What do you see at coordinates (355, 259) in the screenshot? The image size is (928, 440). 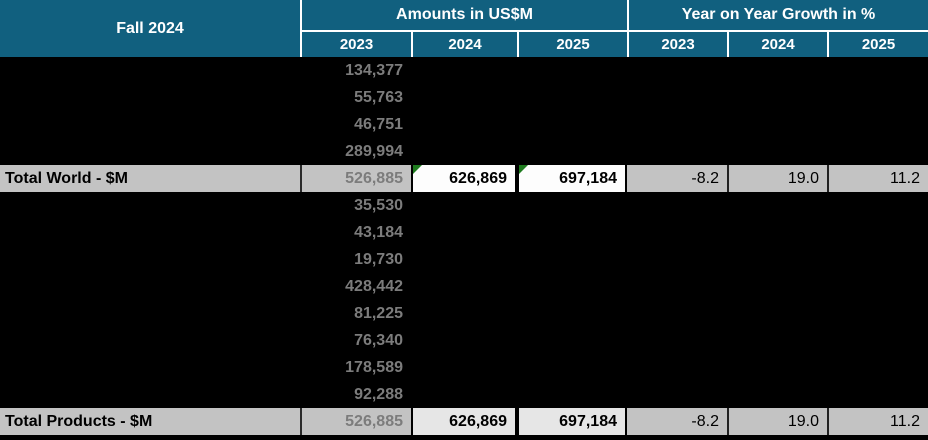 I see `value-cell-a2023: 19,730` at bounding box center [355, 259].